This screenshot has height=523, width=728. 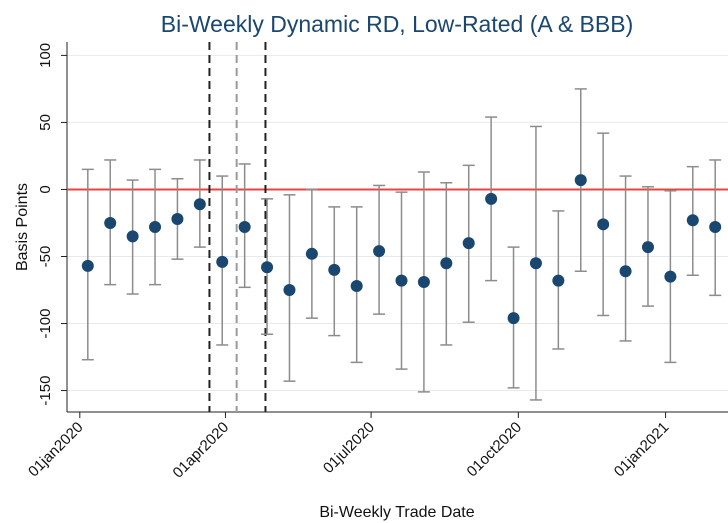 I want to click on y-tick-label: 0, so click(x=45, y=189).